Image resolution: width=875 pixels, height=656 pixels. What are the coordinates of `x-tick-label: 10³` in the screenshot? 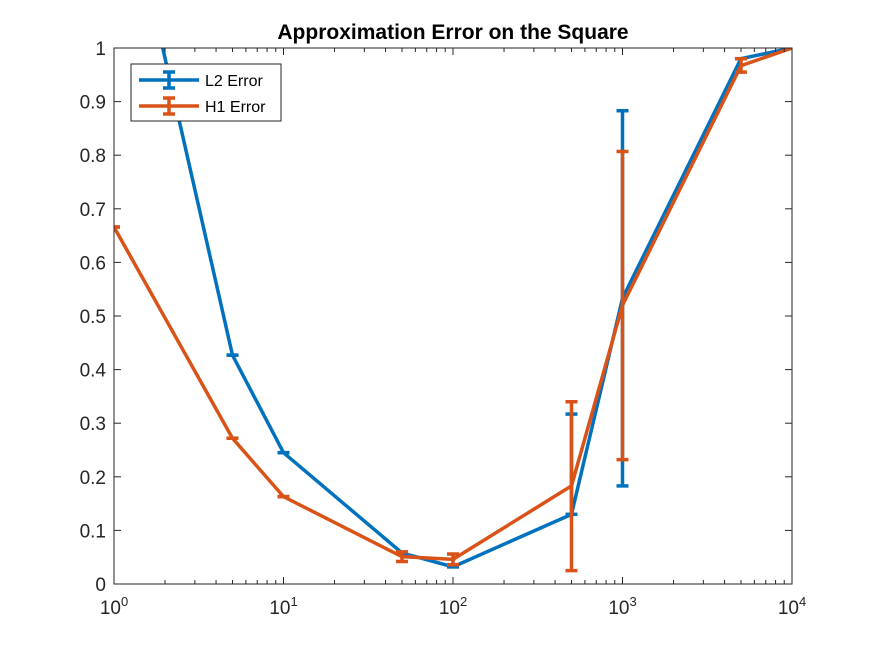 It's located at (622, 606).